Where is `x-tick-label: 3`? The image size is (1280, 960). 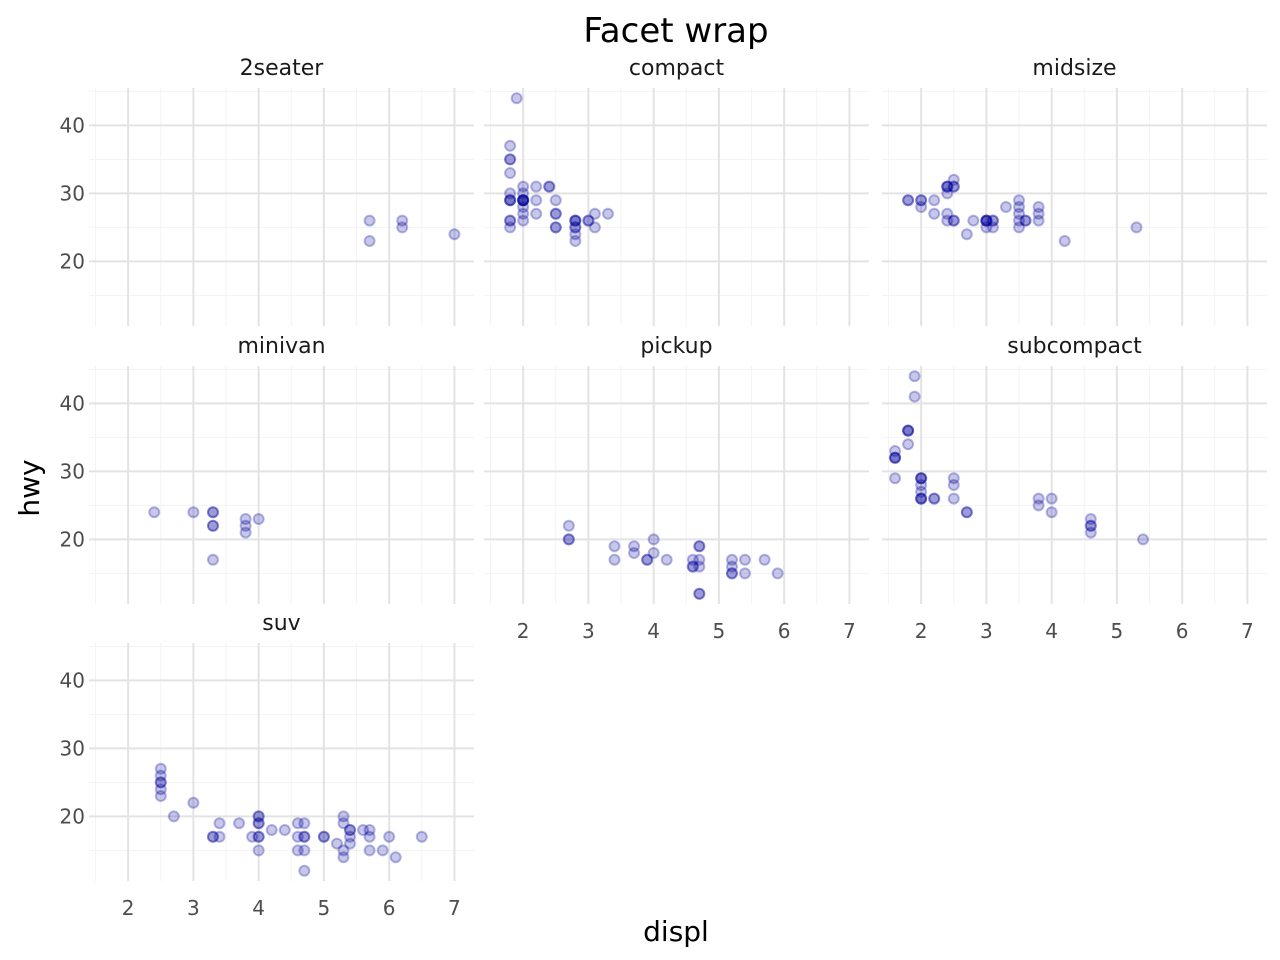 x-tick-label: 3 is located at coordinates (193, 908).